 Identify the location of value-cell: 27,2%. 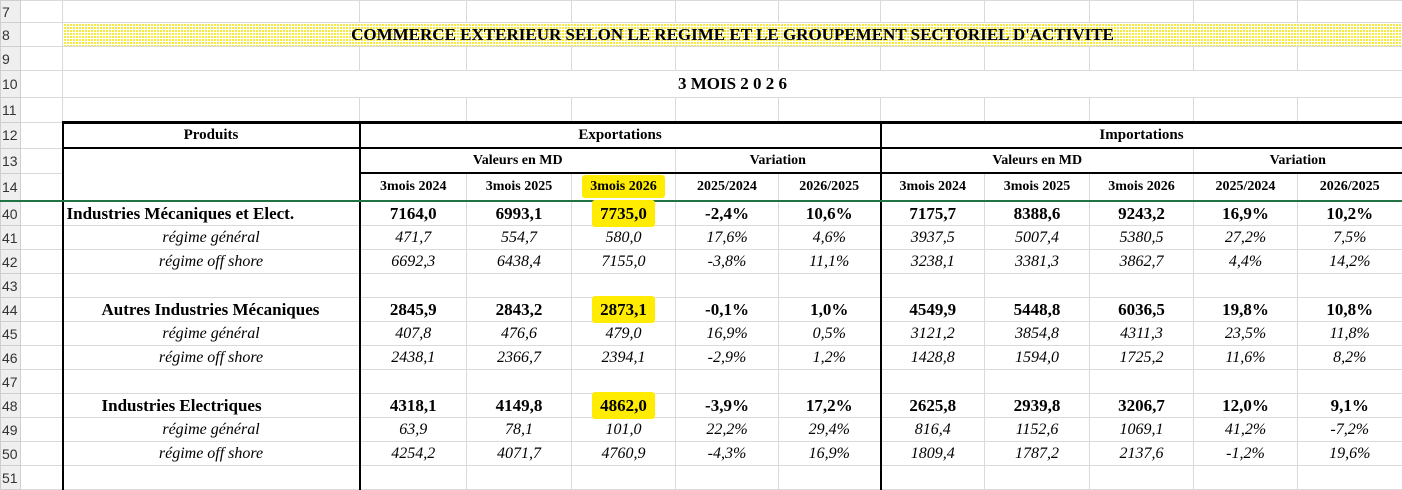
(1246, 238).